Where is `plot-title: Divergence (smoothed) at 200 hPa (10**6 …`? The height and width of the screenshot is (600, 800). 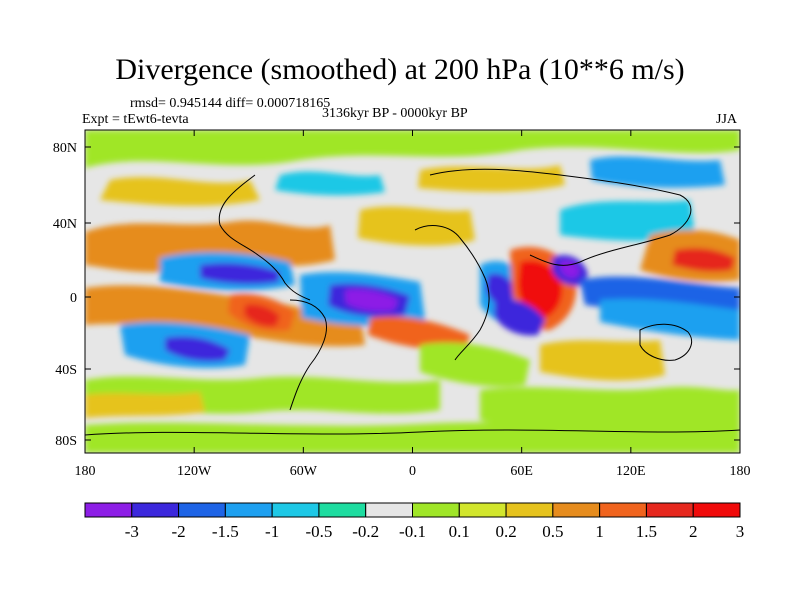
plot-title: Divergence (smoothed) at 200 hPa (10**6 … is located at coordinates (400, 69).